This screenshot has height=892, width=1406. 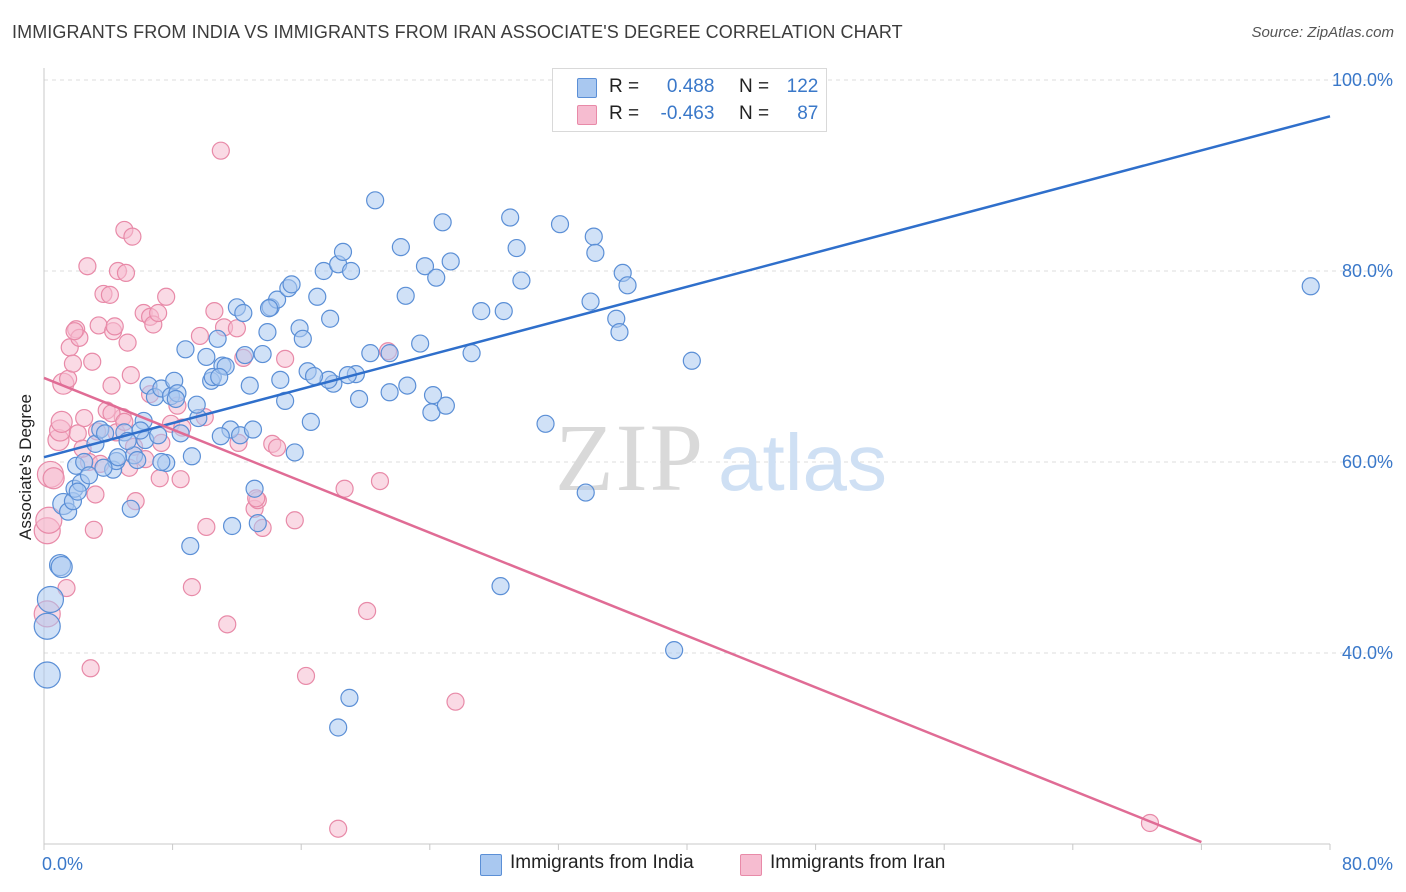 What do you see at coordinates (62, 864) in the screenshot?
I see `x-tick-label-0: 0.0%` at bounding box center [62, 864].